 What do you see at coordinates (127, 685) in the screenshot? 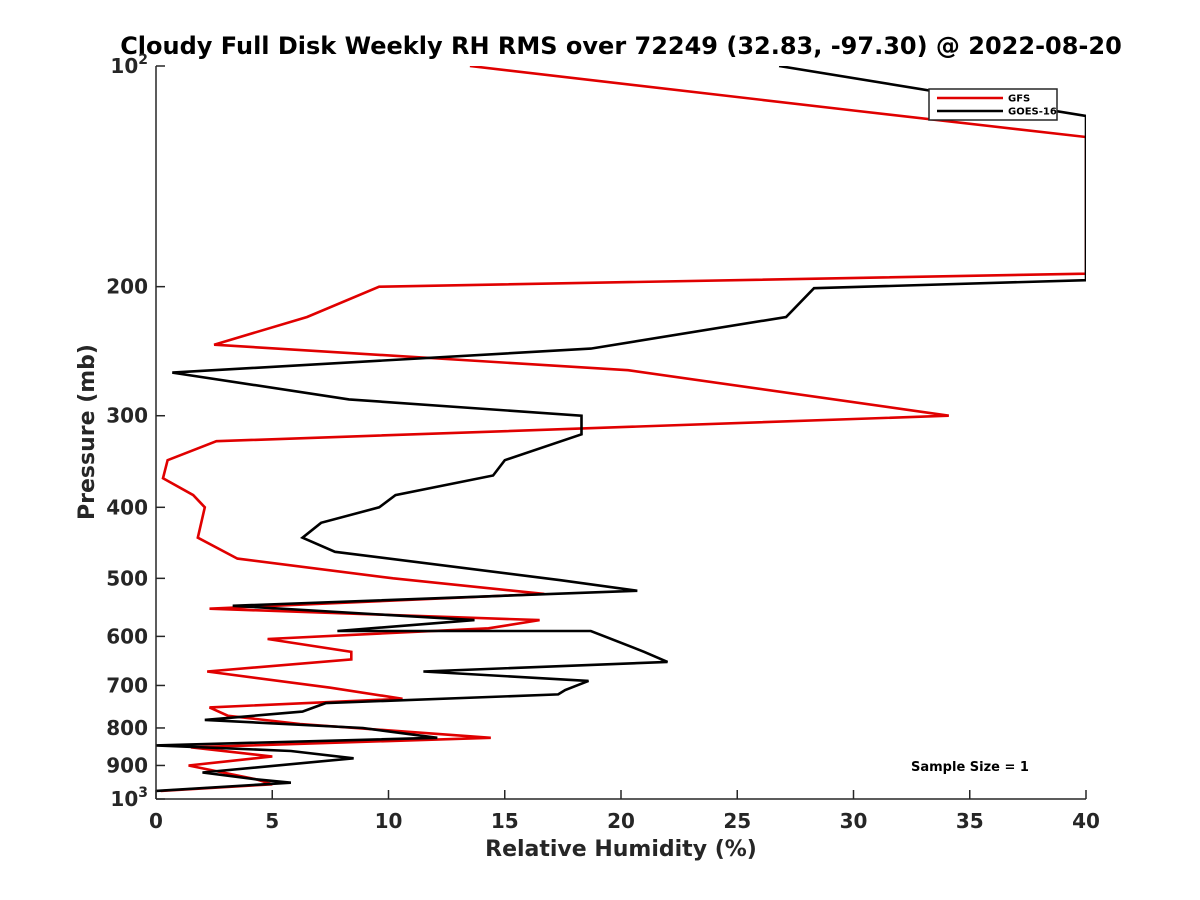
I see `y-tick-label: 700` at bounding box center [127, 685].